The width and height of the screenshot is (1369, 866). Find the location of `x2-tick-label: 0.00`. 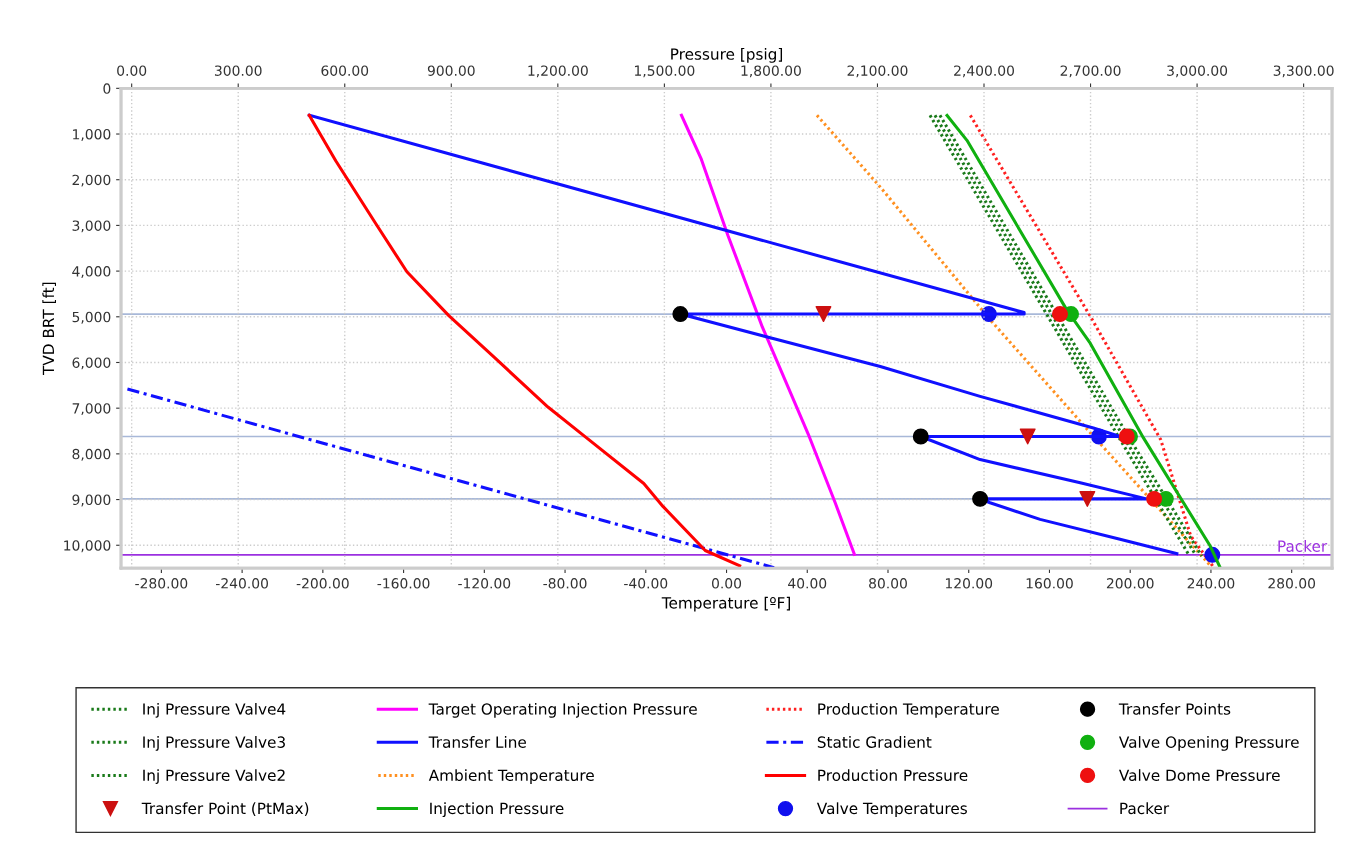

x2-tick-label: 0.00 is located at coordinates (132, 70).